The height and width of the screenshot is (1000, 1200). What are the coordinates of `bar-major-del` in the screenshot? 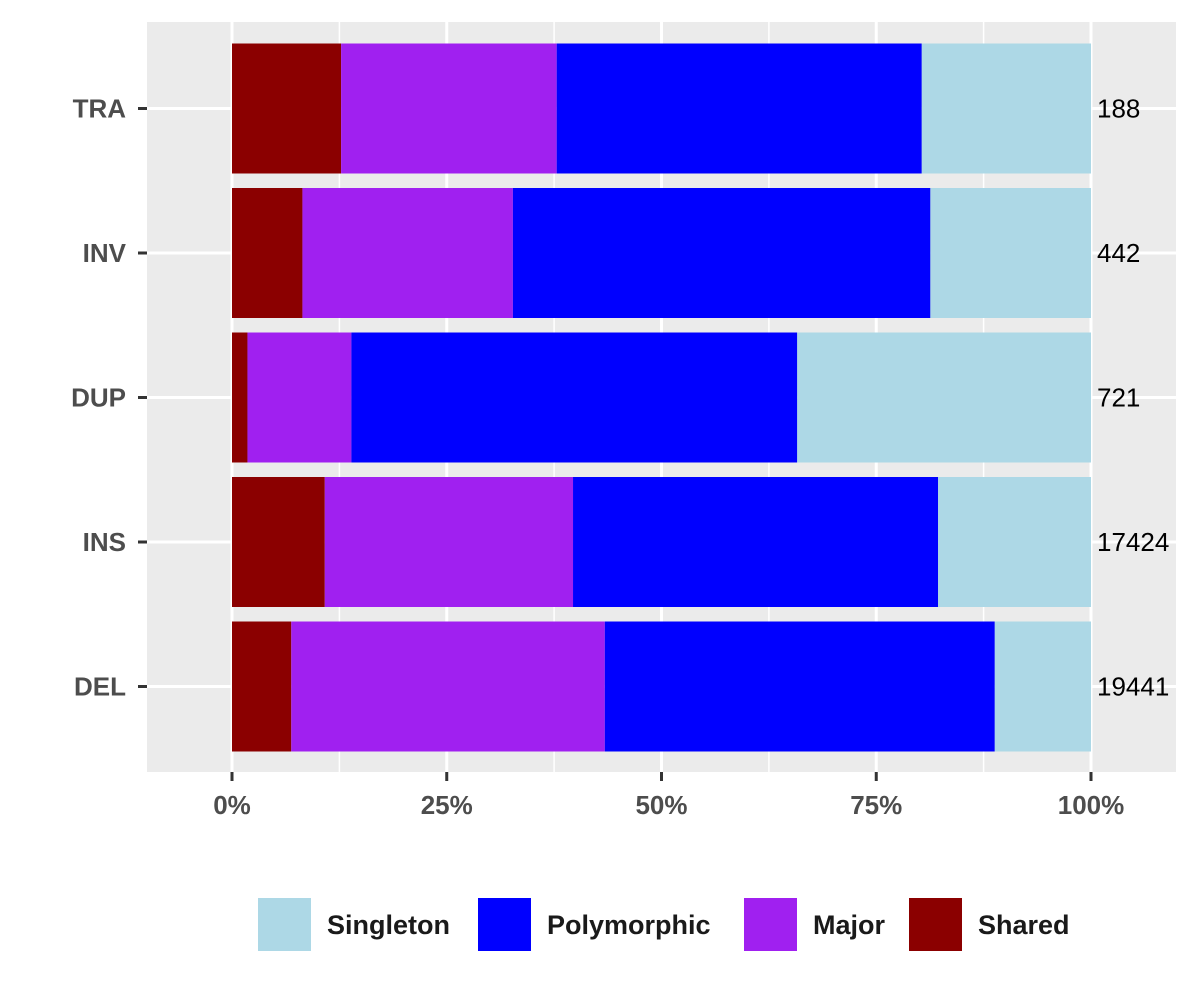 It's located at (448, 686).